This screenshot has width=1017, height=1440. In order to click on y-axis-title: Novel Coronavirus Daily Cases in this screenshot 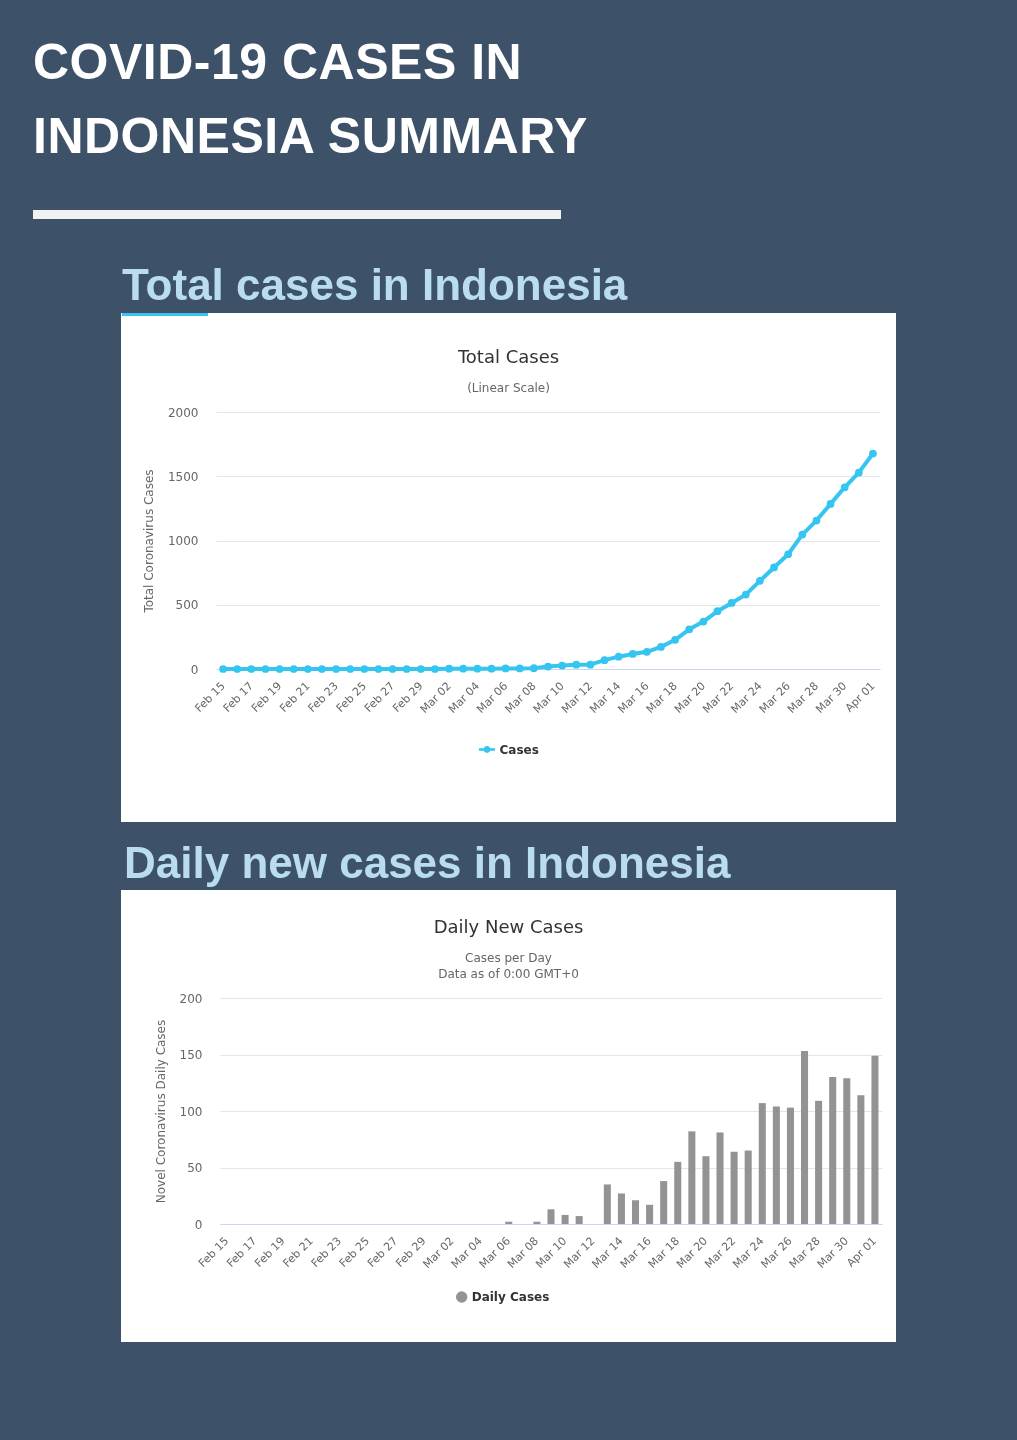, I will do `click(160, 1111)`.